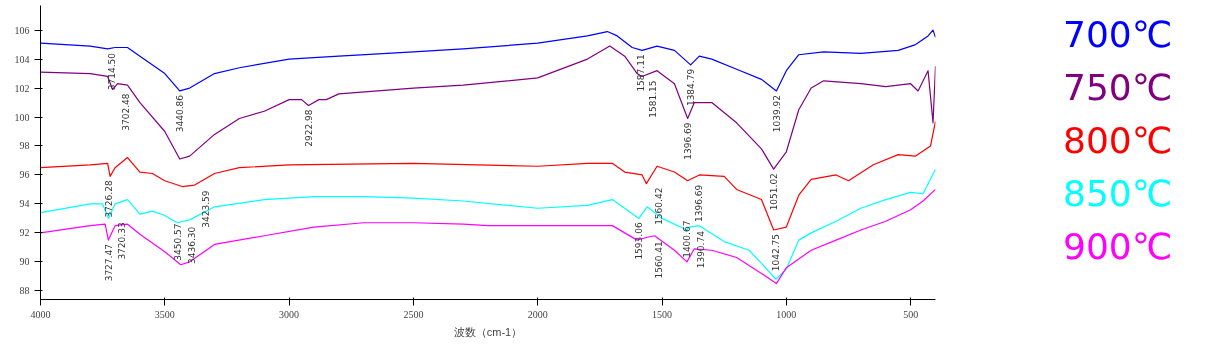 This screenshot has width=1219, height=348. What do you see at coordinates (125, 112) in the screenshot?
I see `annotation: 3702.48` at bounding box center [125, 112].